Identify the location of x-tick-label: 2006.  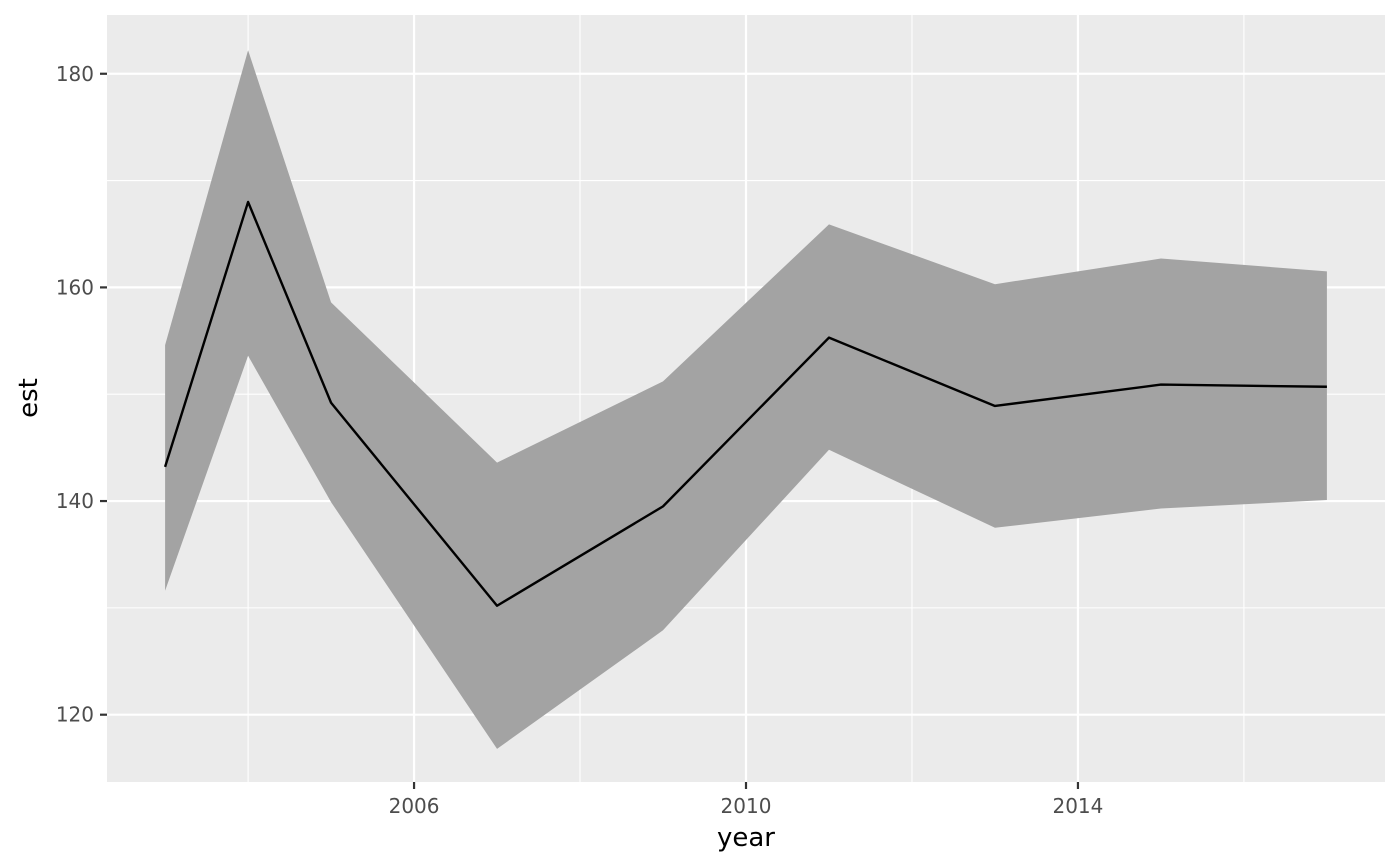
(414, 806).